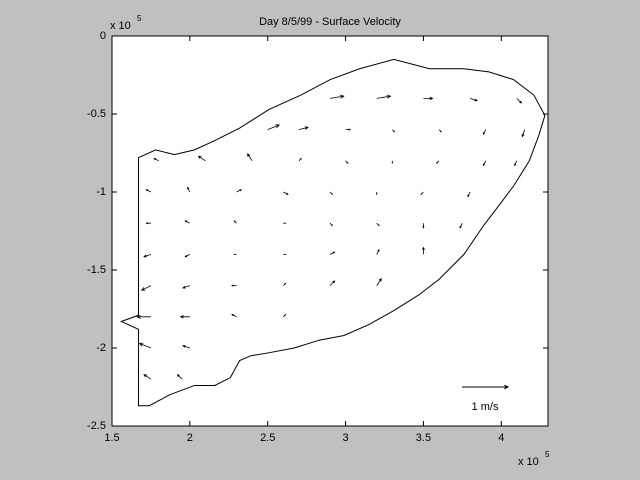 This screenshot has height=480, width=640. Describe the element at coordinates (103, 36) in the screenshot. I see `y-tick-label: 0` at that location.